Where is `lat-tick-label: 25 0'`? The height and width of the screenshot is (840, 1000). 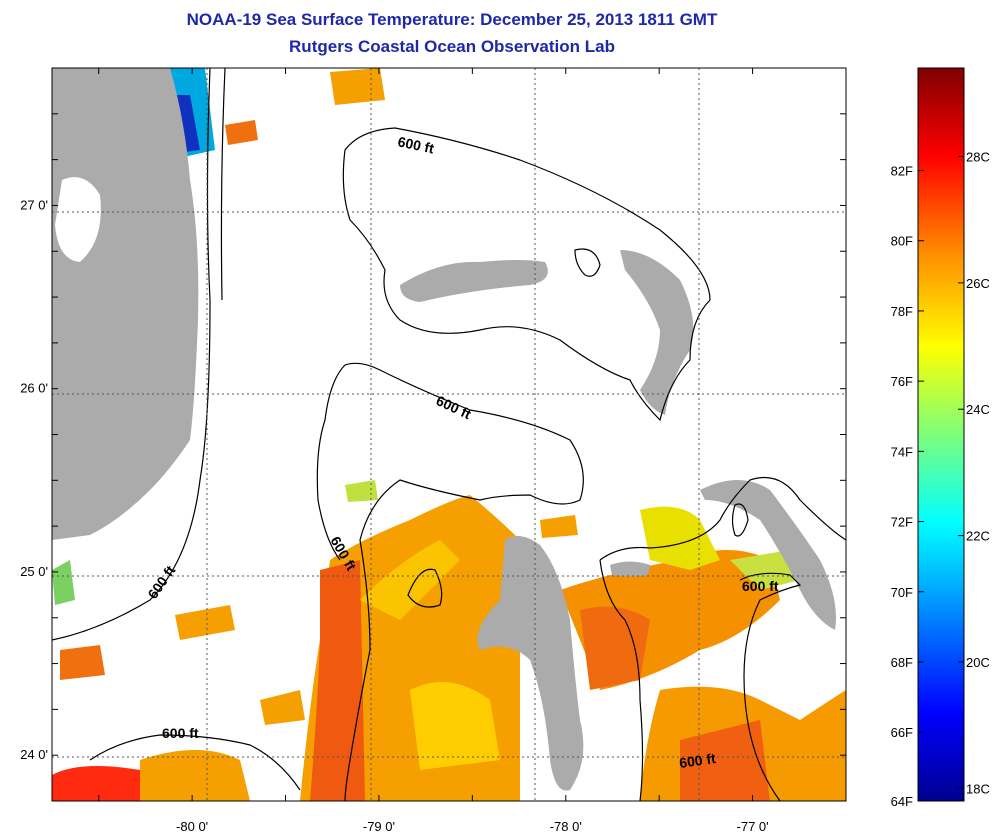 lat-tick-label: 25 0' is located at coordinates (34, 571).